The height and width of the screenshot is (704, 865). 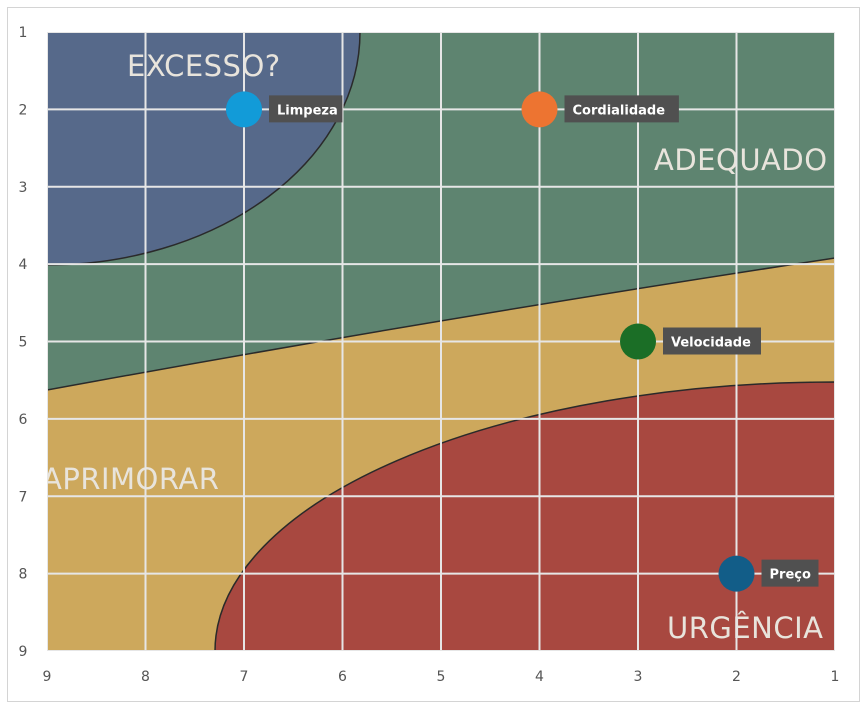 I want to click on data-label: Velocidade, so click(x=711, y=343).